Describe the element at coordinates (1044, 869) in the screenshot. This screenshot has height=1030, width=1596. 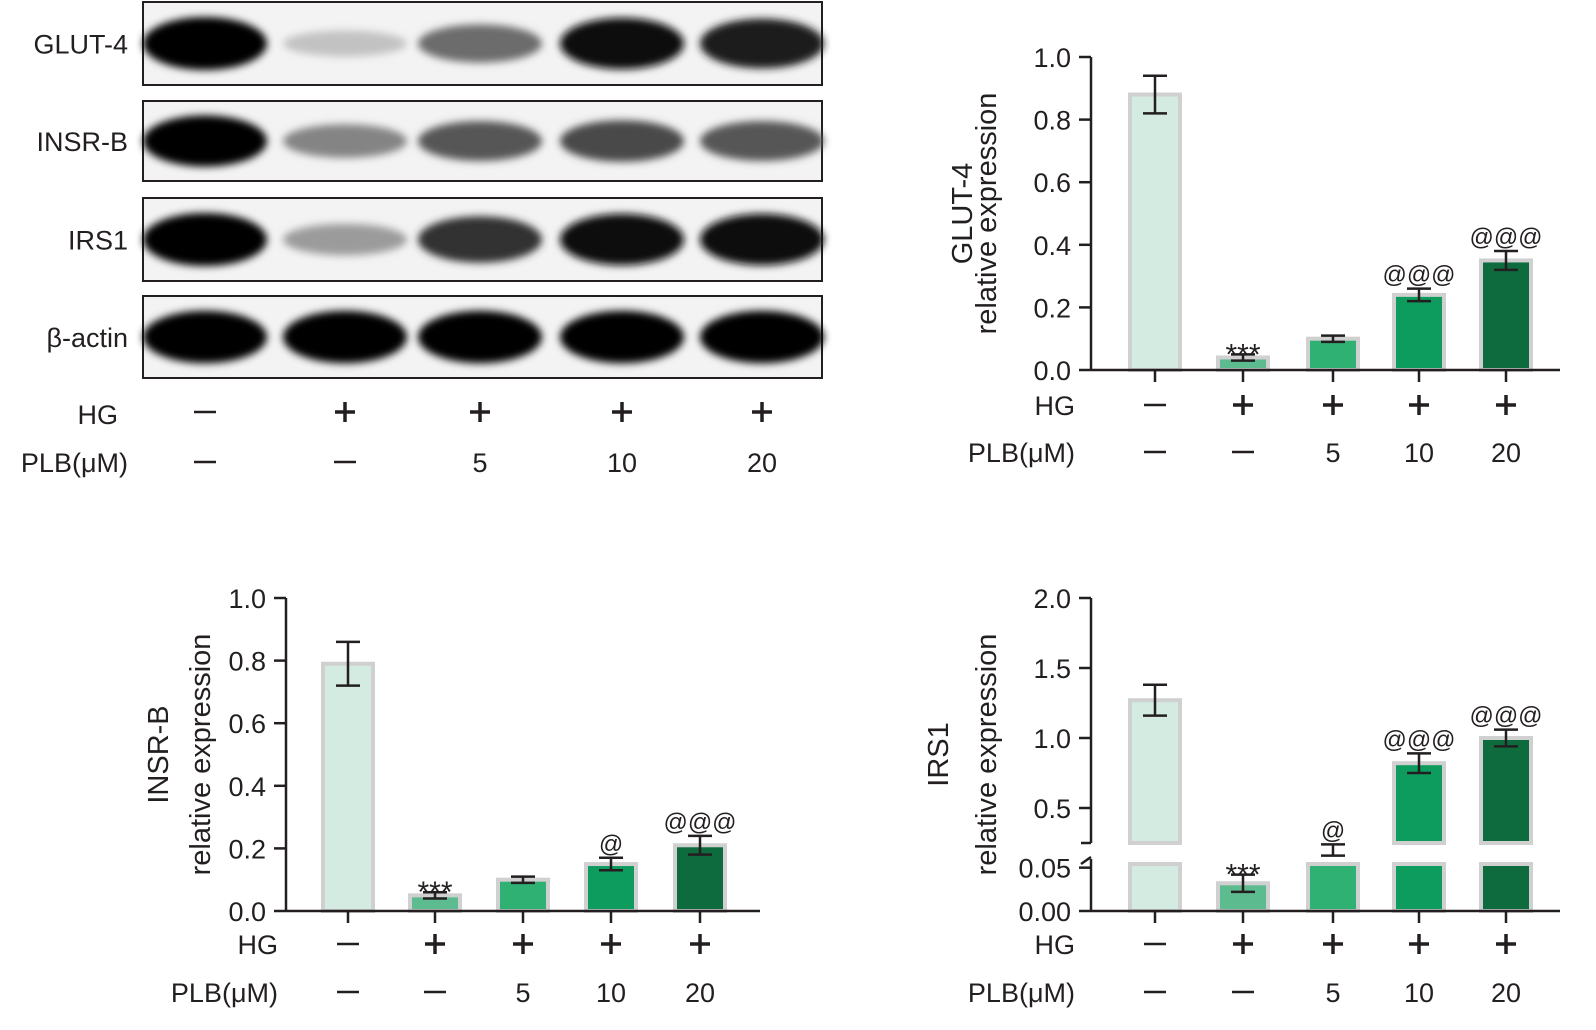
I see `y-tick-label: 0.05` at that location.